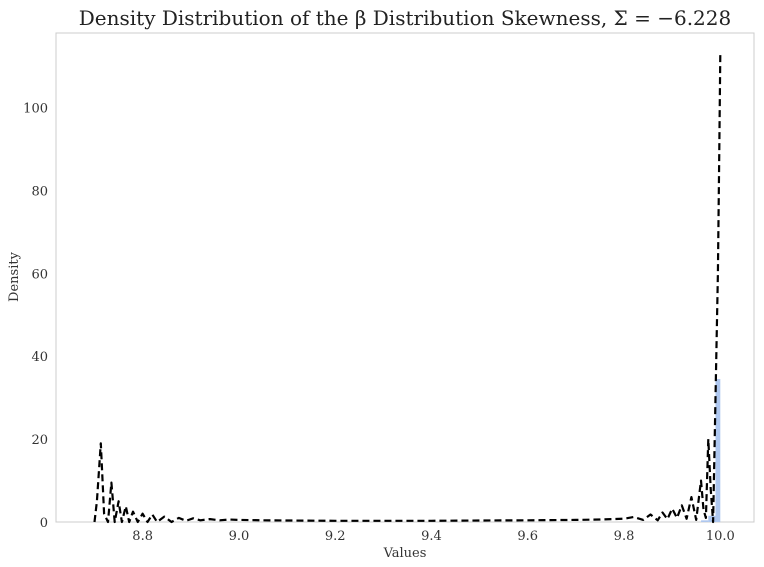 The width and height of the screenshot is (764, 567). I want to click on y-tick-labels: 0 20 40 60 80 100, so click(35, 316).